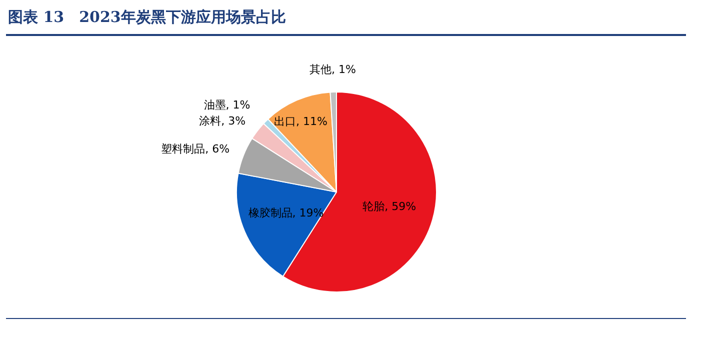 The width and height of the screenshot is (713, 343). I want to click on chart-title: 图表 13 2023年炭黑下游应用场景占比, so click(147, 17).